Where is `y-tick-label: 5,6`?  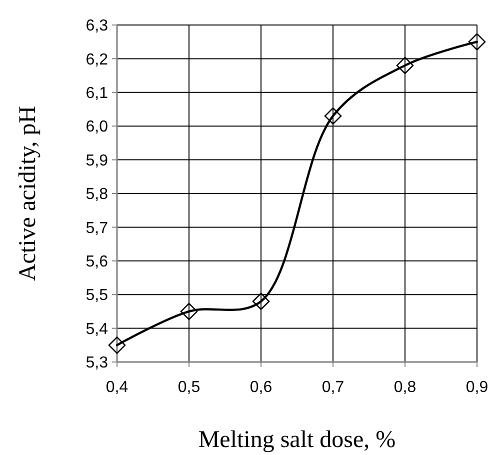
y-tick-label: 5,6 is located at coordinates (97, 262).